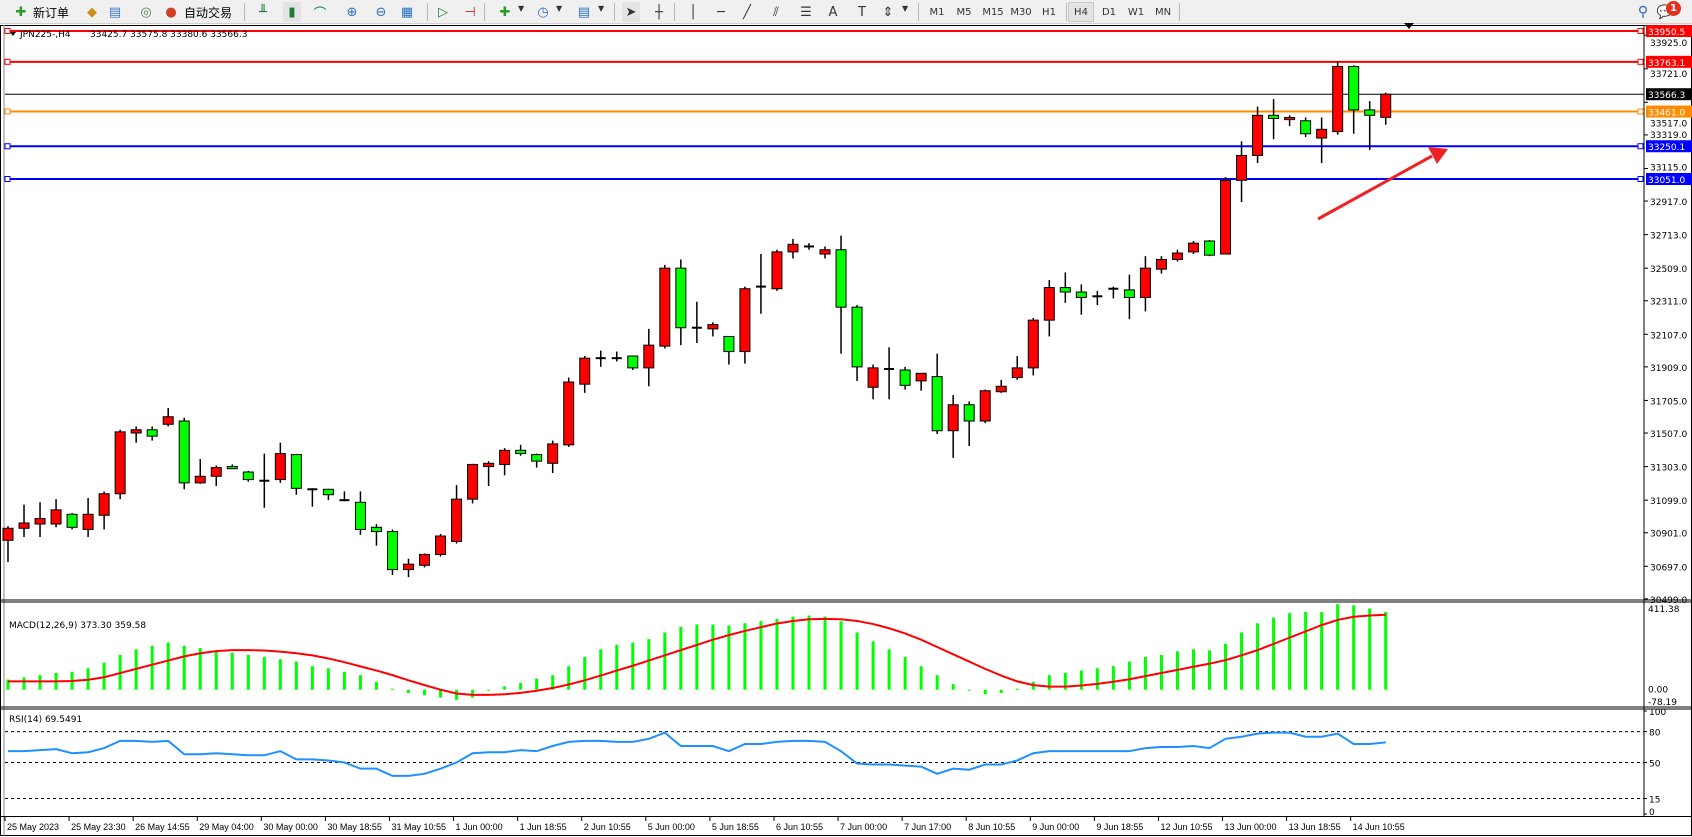  What do you see at coordinates (146, 12) in the screenshot?
I see `signals-icon: ◎` at bounding box center [146, 12].